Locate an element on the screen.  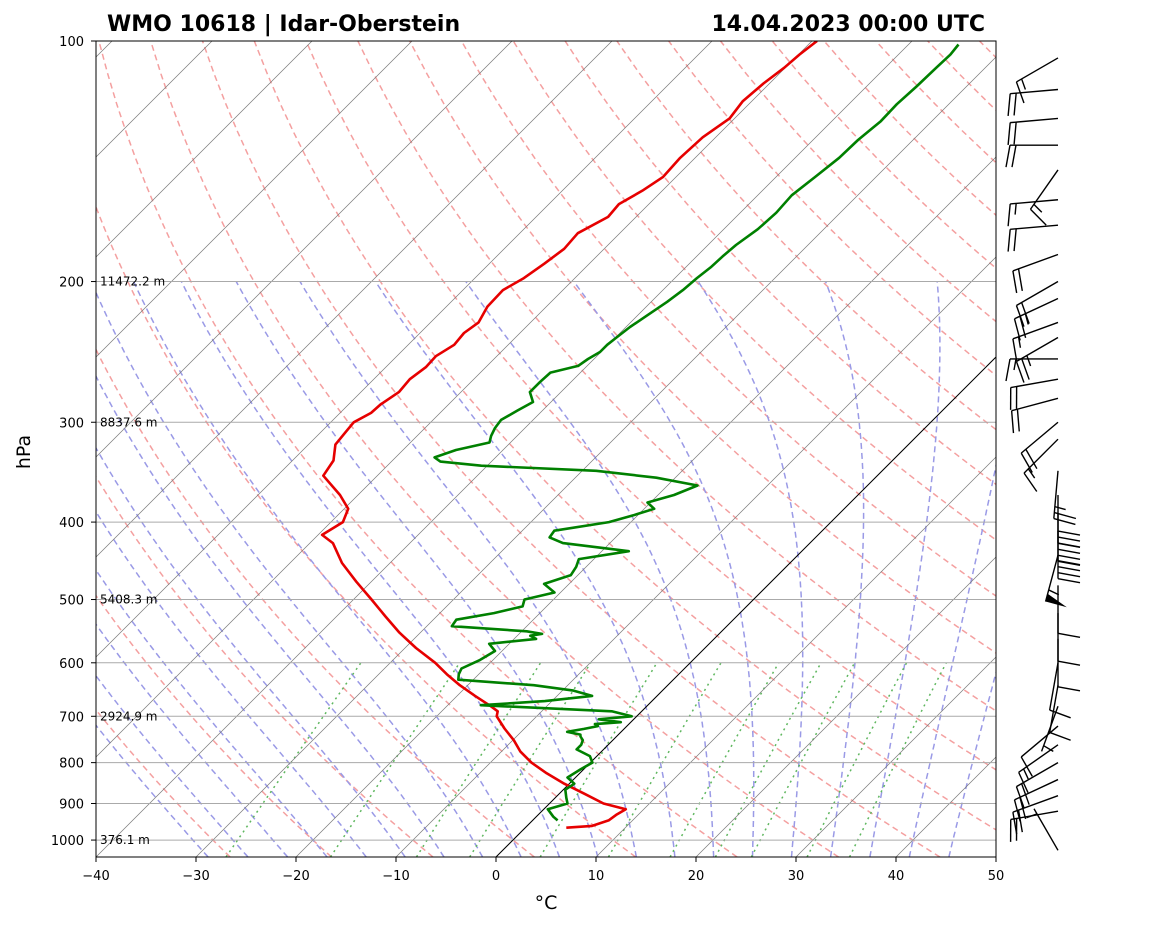
x-tick-label: −30 is located at coordinates (195, 876).